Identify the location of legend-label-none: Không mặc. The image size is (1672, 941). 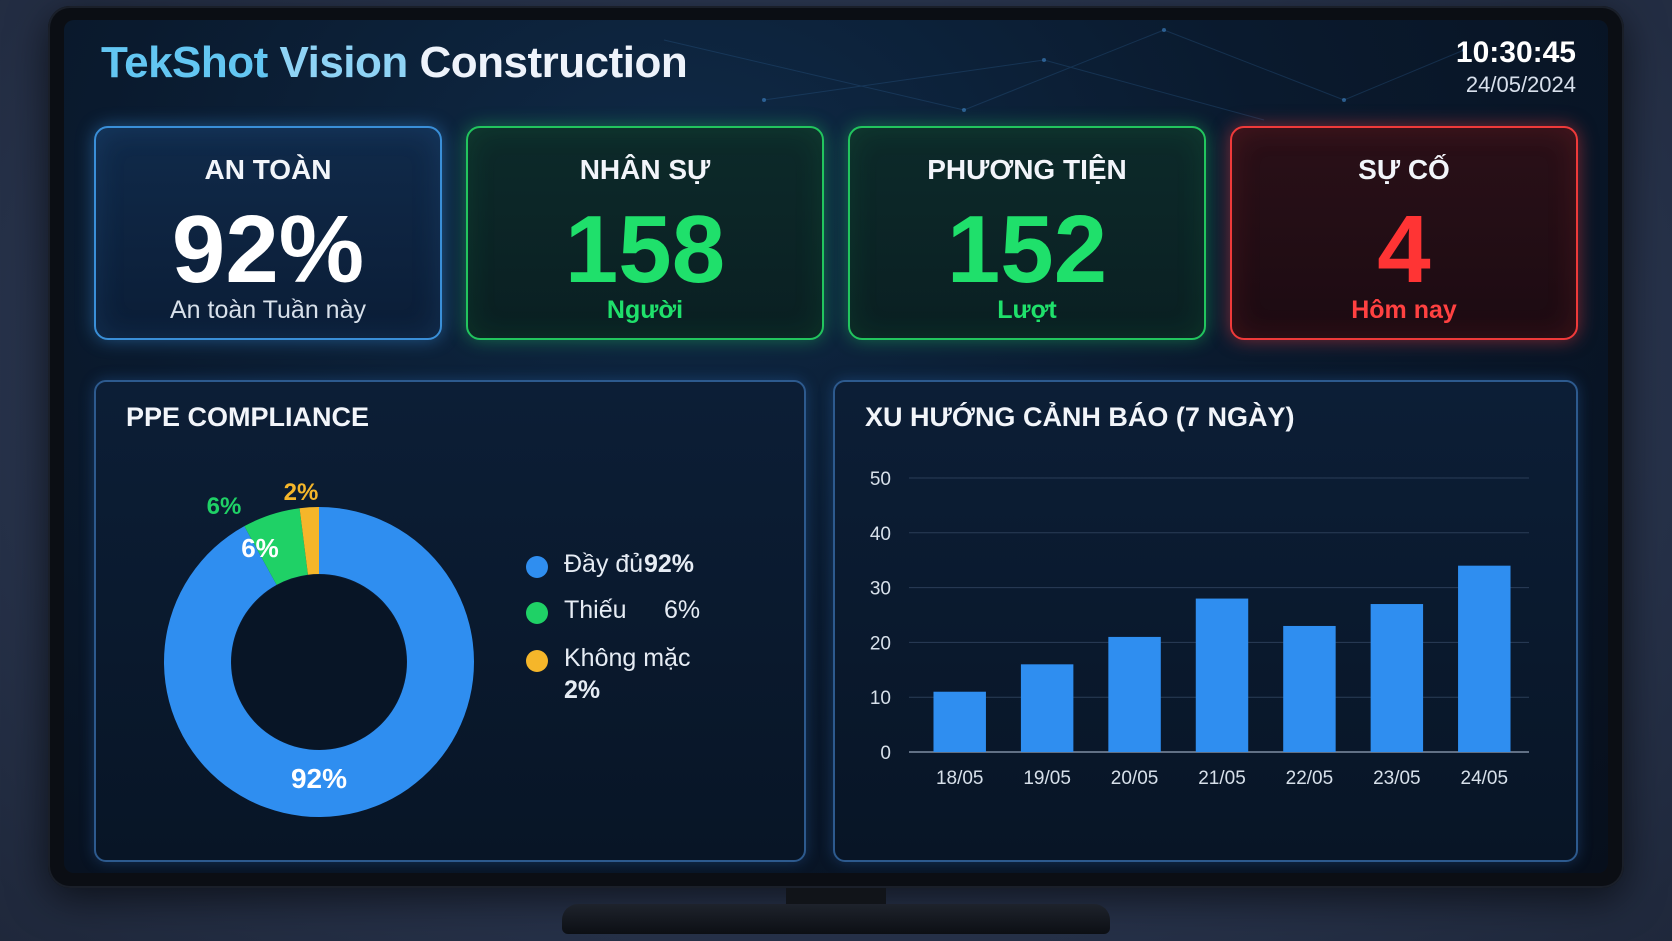
(627, 658).